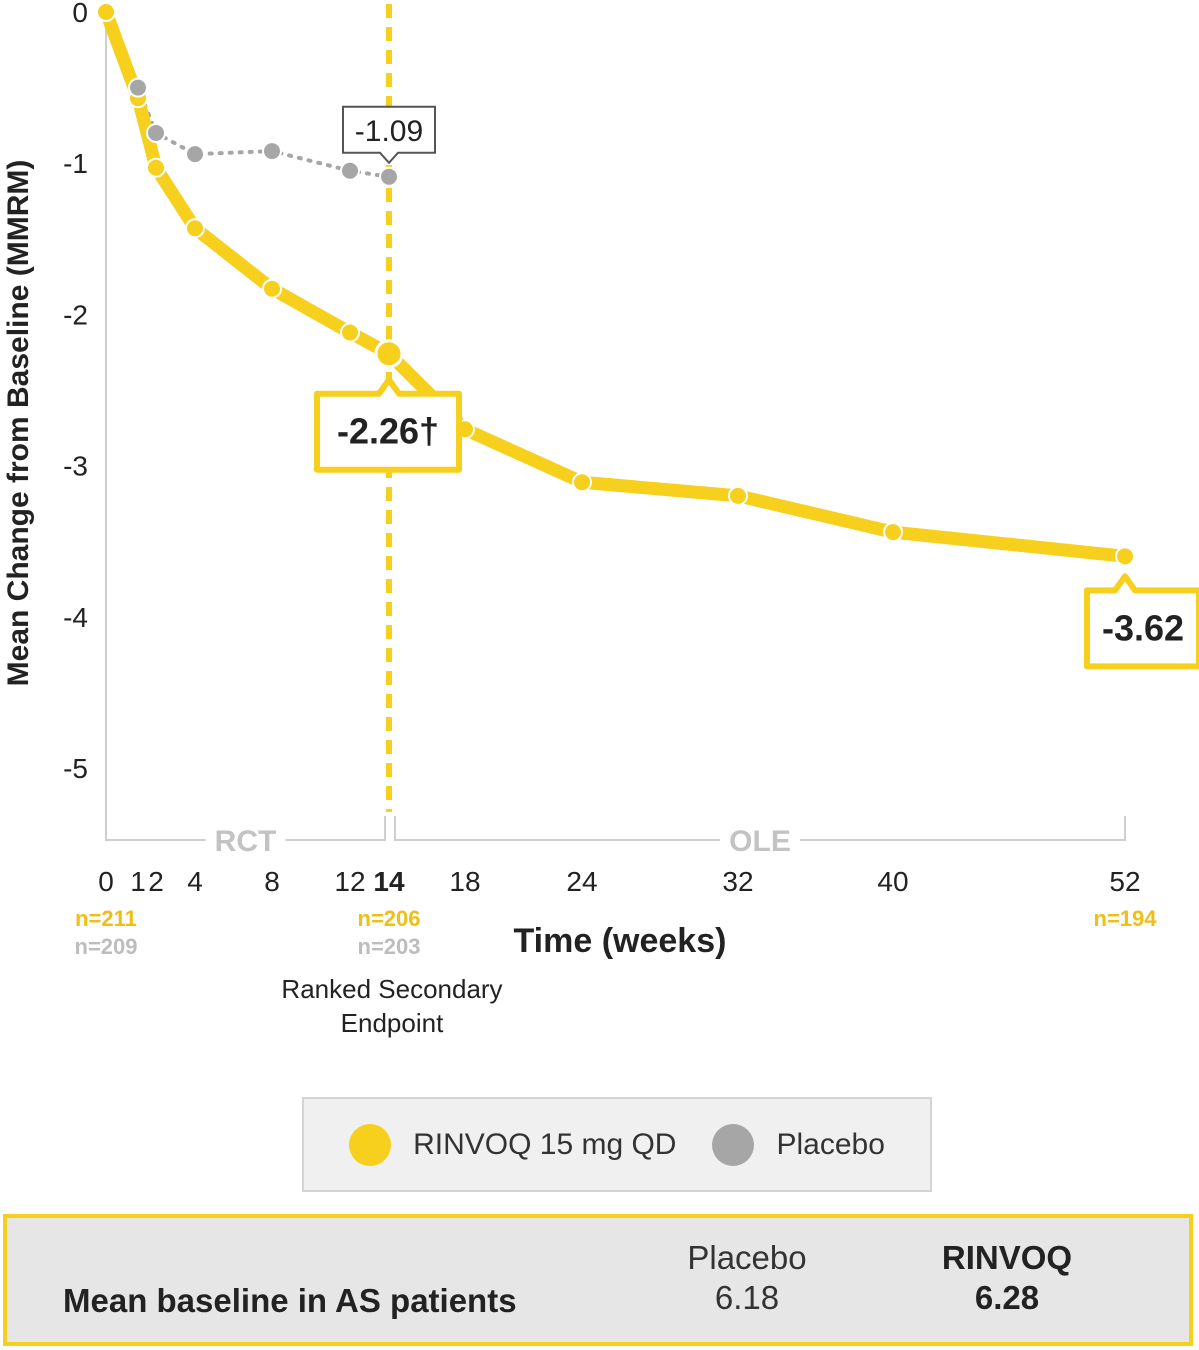  I want to click on y-tick-label: -1, so click(75, 163).